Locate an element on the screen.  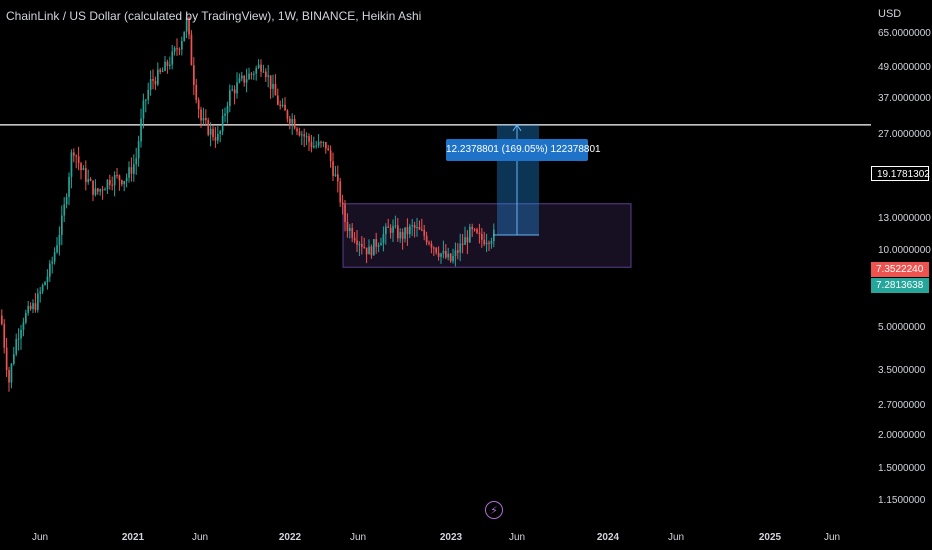
measure-arrow-head is located at coordinates (517, 127).